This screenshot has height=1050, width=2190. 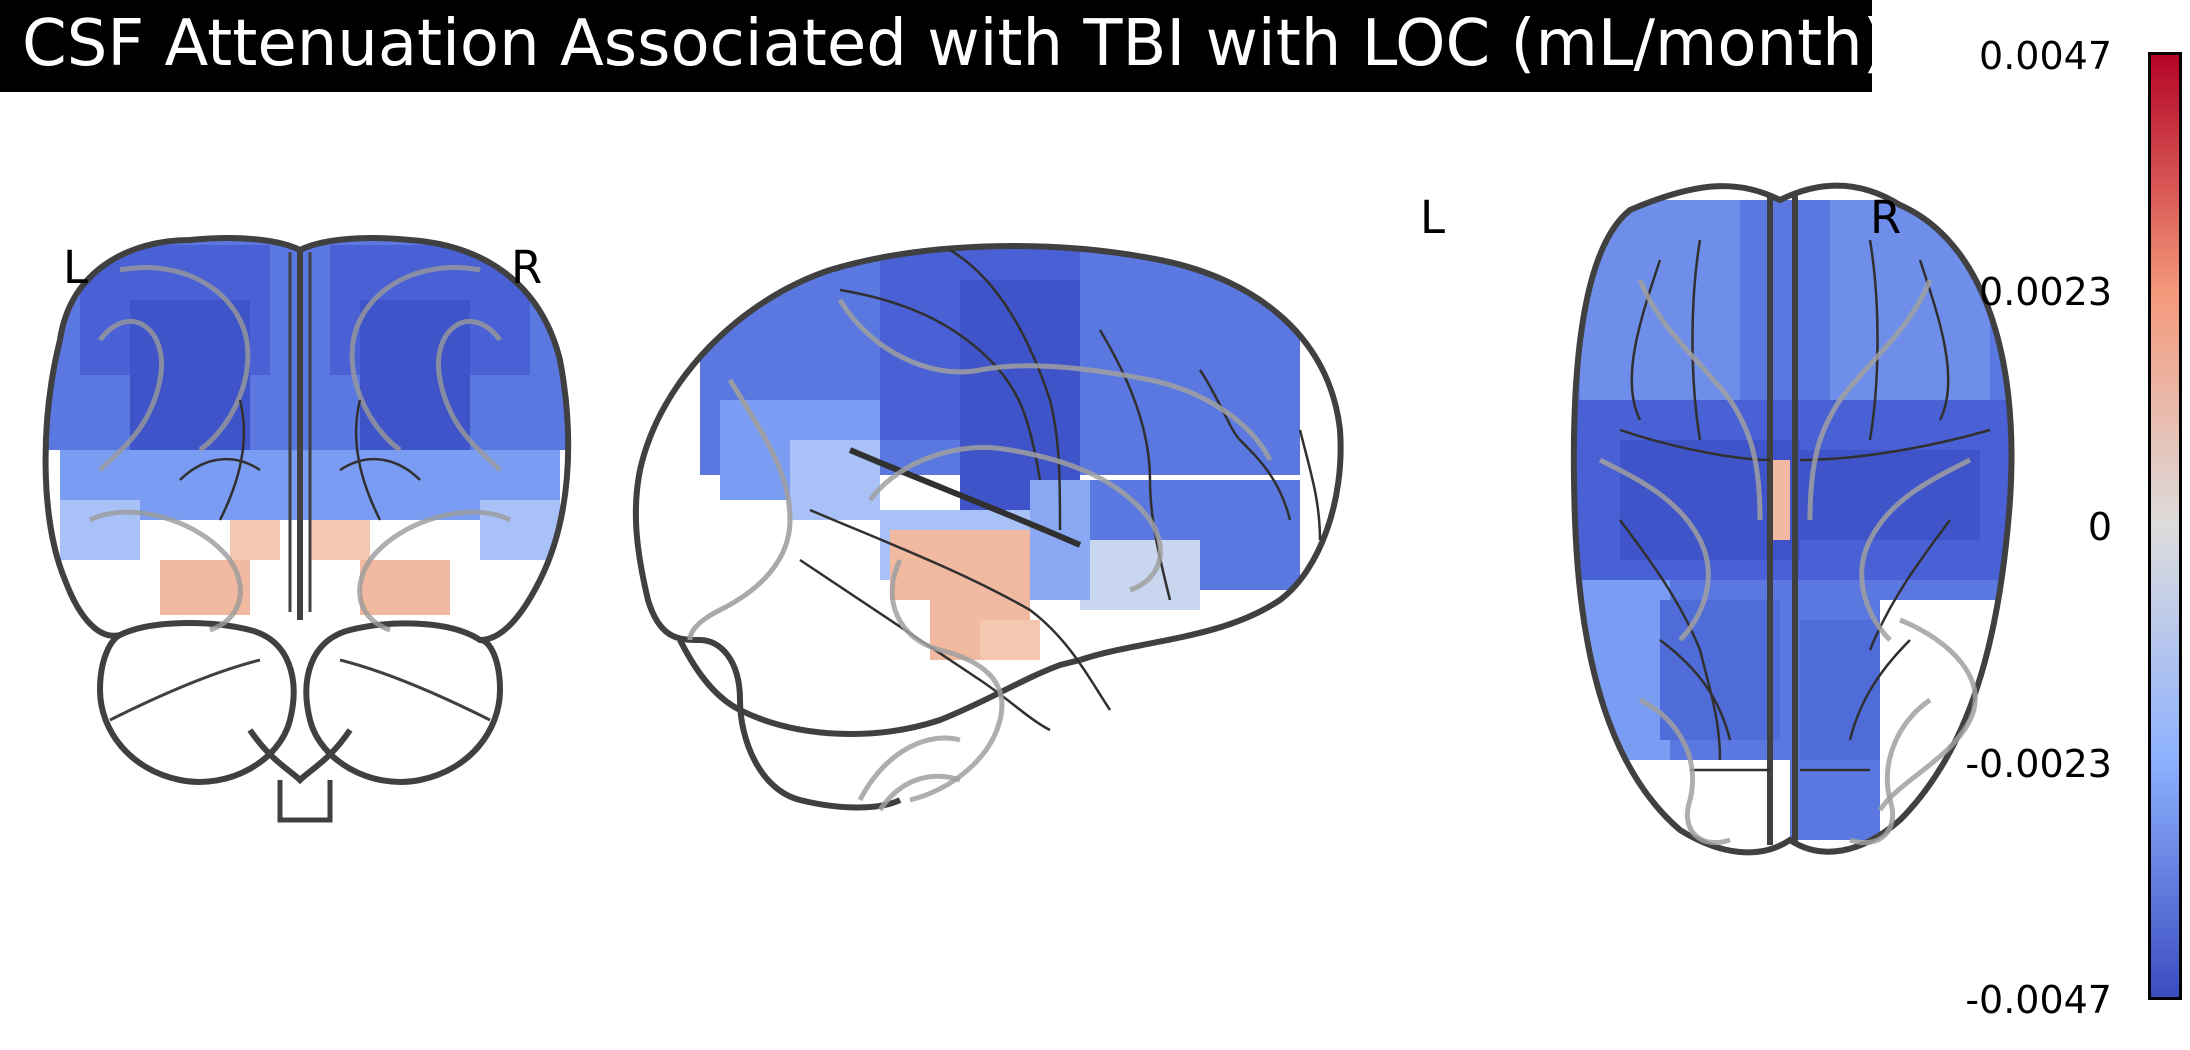 I want to click on axial-right-label: R, so click(x=1886, y=217).